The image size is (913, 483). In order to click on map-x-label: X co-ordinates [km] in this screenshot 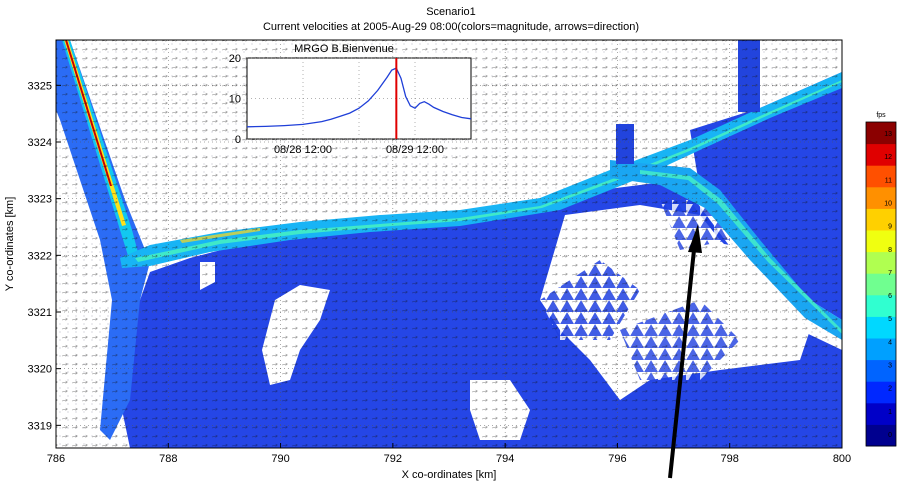, I will do `click(449, 475)`.